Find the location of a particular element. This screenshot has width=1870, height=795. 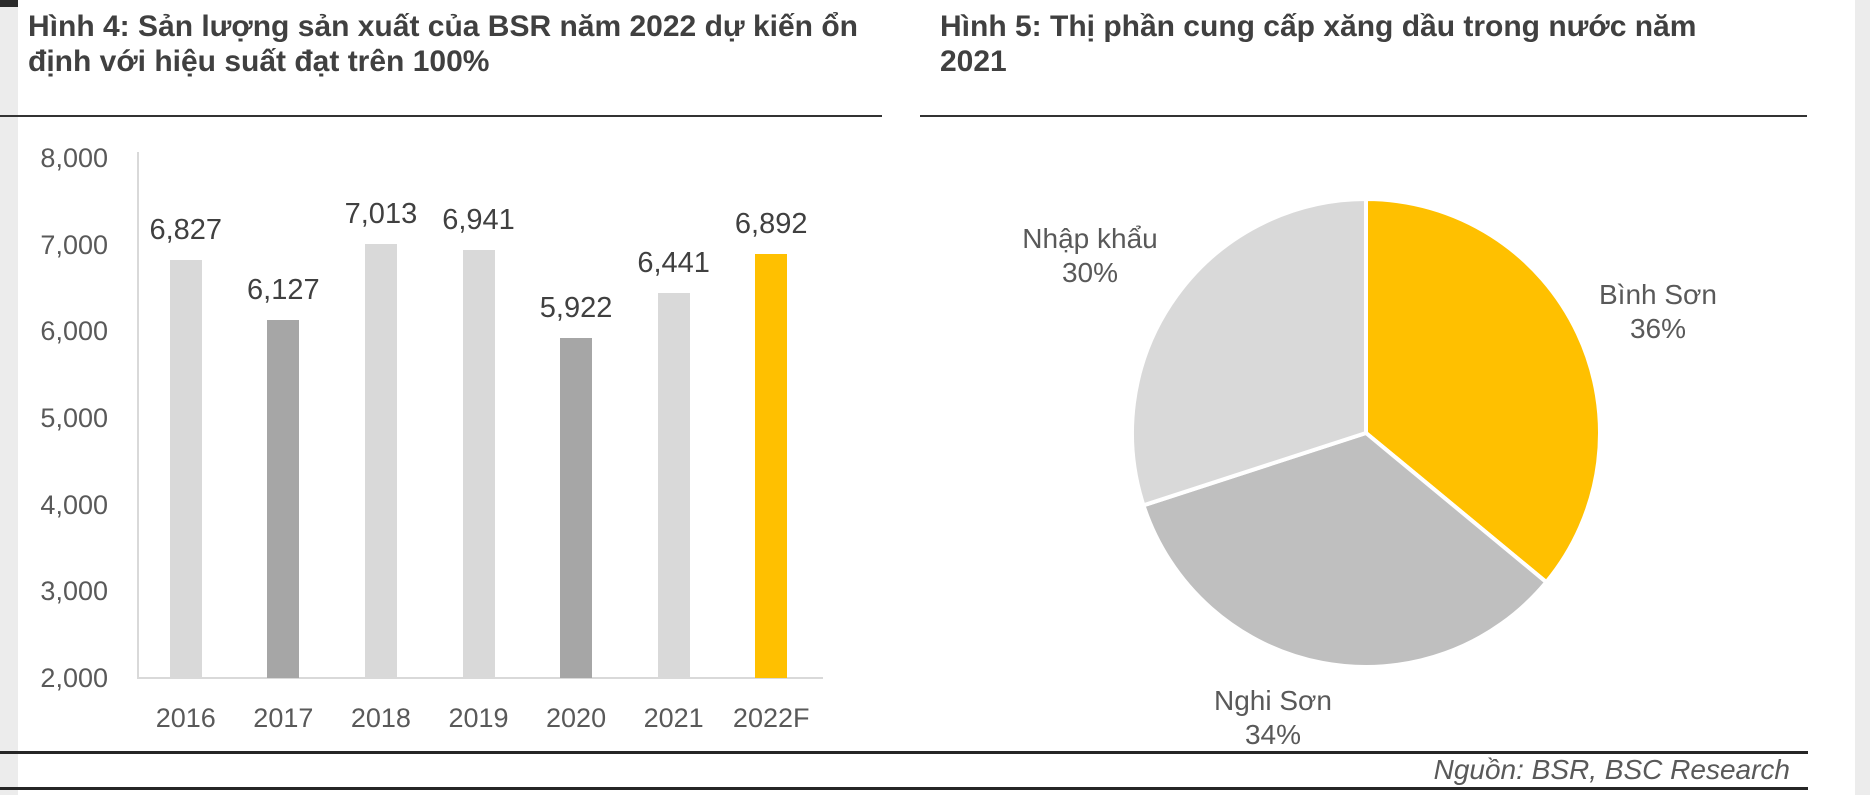

x-axis-label-2018: 2018 is located at coordinates (380, 718).